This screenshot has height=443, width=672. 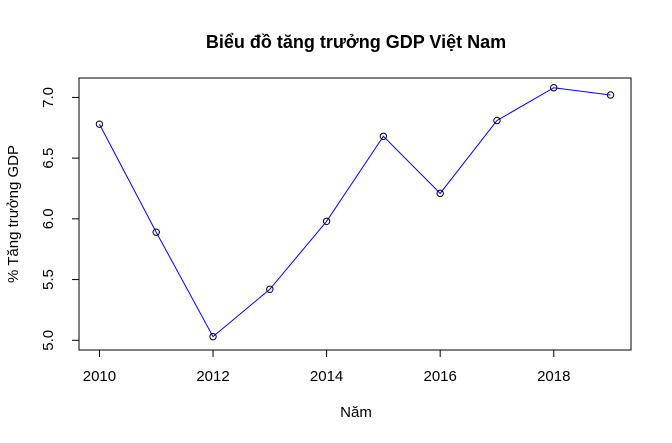 I want to click on x-tick-label: 2014, so click(x=326, y=376).